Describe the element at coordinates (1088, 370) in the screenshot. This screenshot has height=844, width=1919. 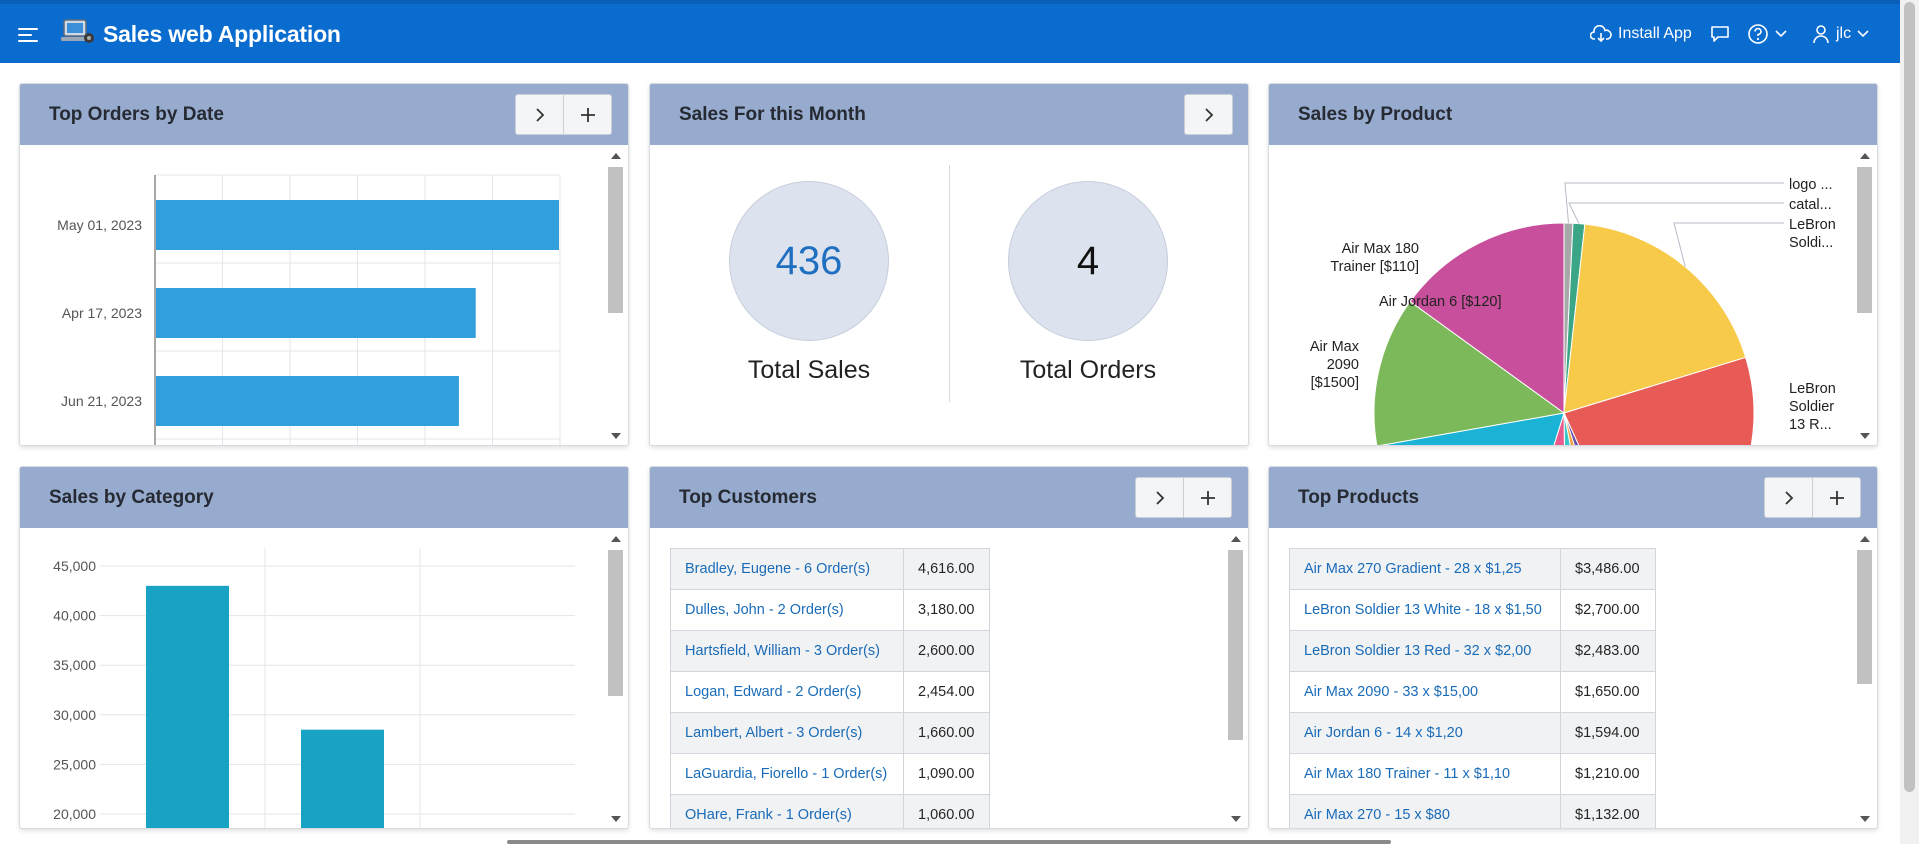
I see `total-orders-label: Total Orders` at that location.